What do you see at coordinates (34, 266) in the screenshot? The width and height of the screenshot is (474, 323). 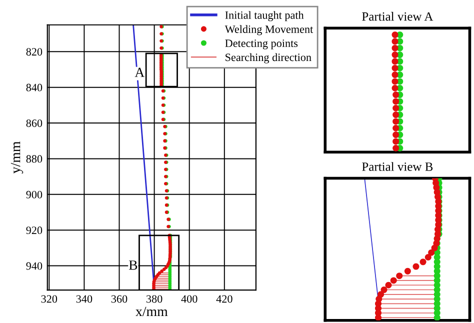 I see `y-tick-label: 940` at bounding box center [34, 266].